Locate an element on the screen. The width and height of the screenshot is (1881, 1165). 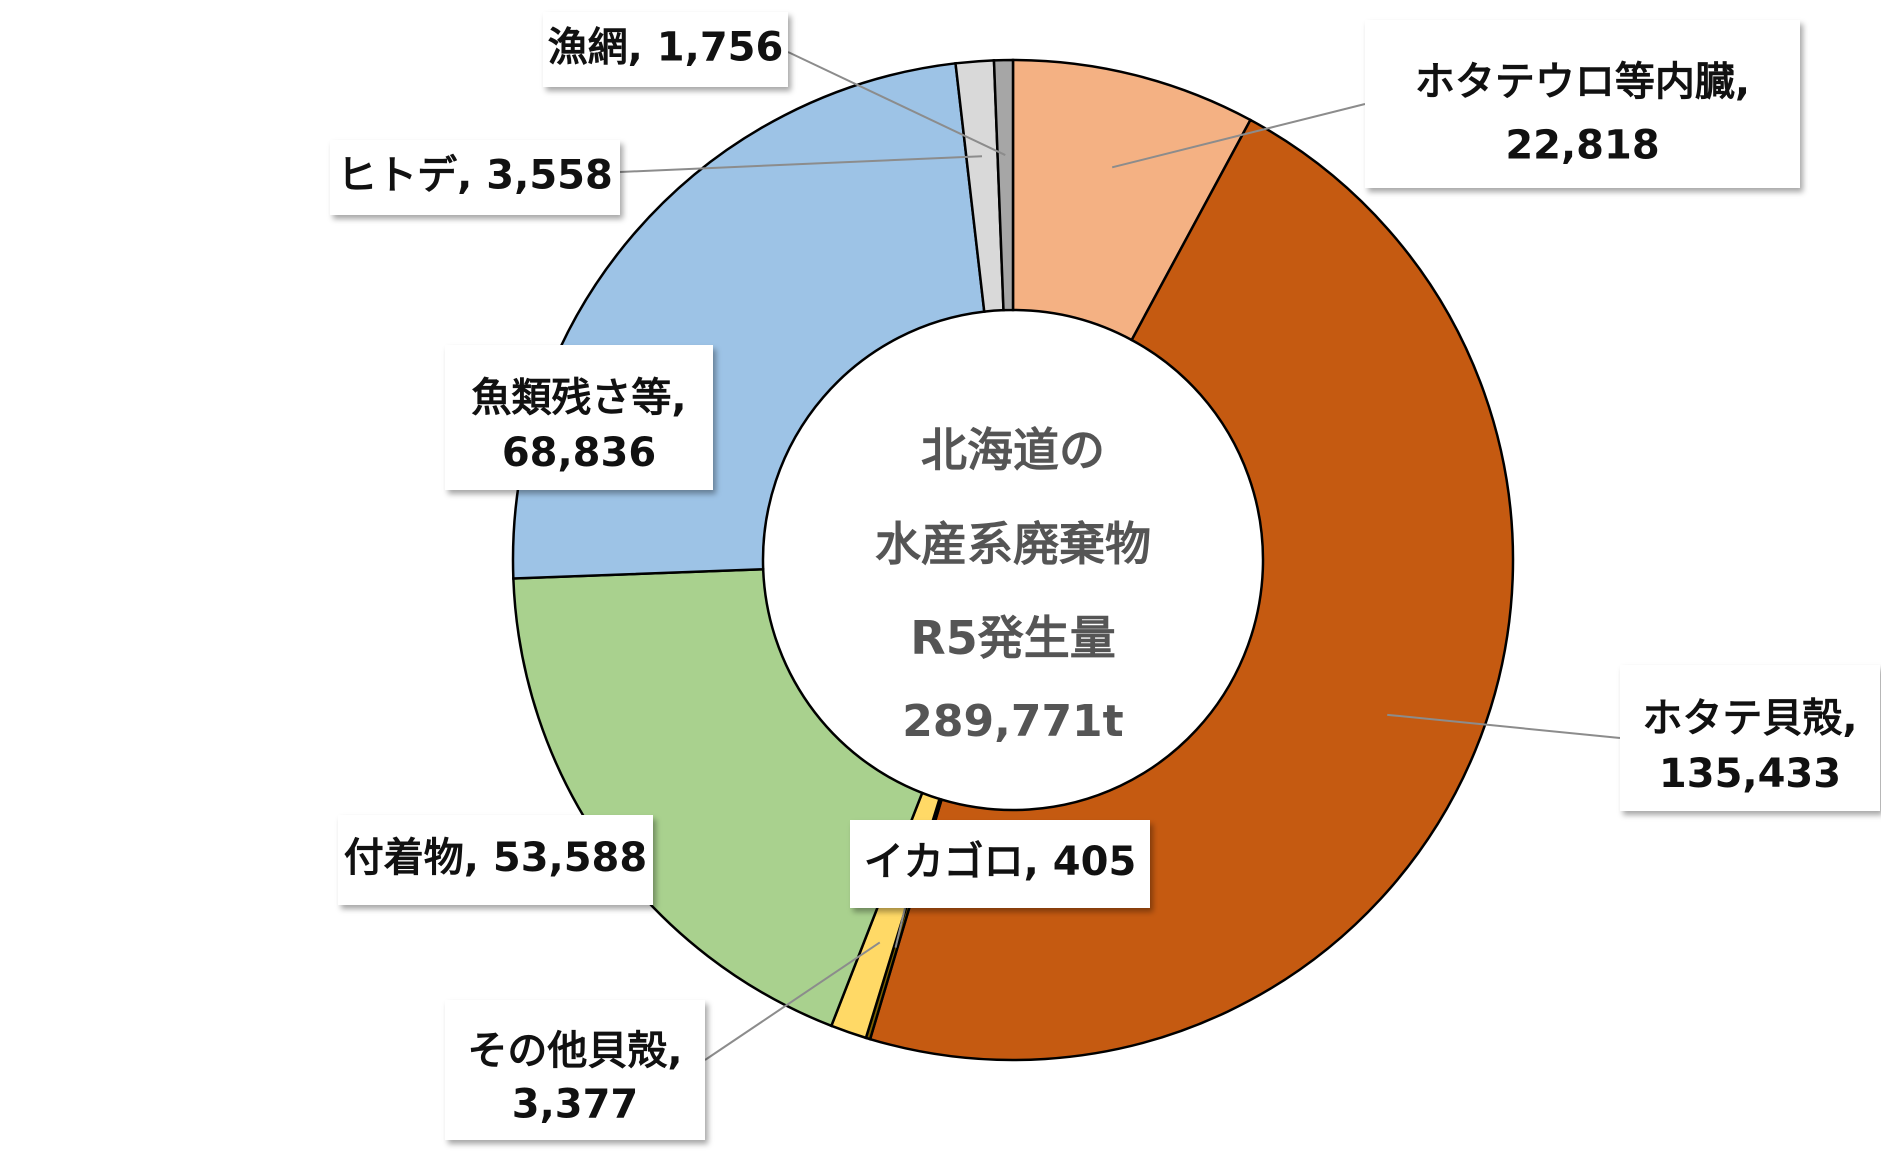
data-label-0: ホタテウロ等内臓, 22,818 is located at coordinates (1582, 104).